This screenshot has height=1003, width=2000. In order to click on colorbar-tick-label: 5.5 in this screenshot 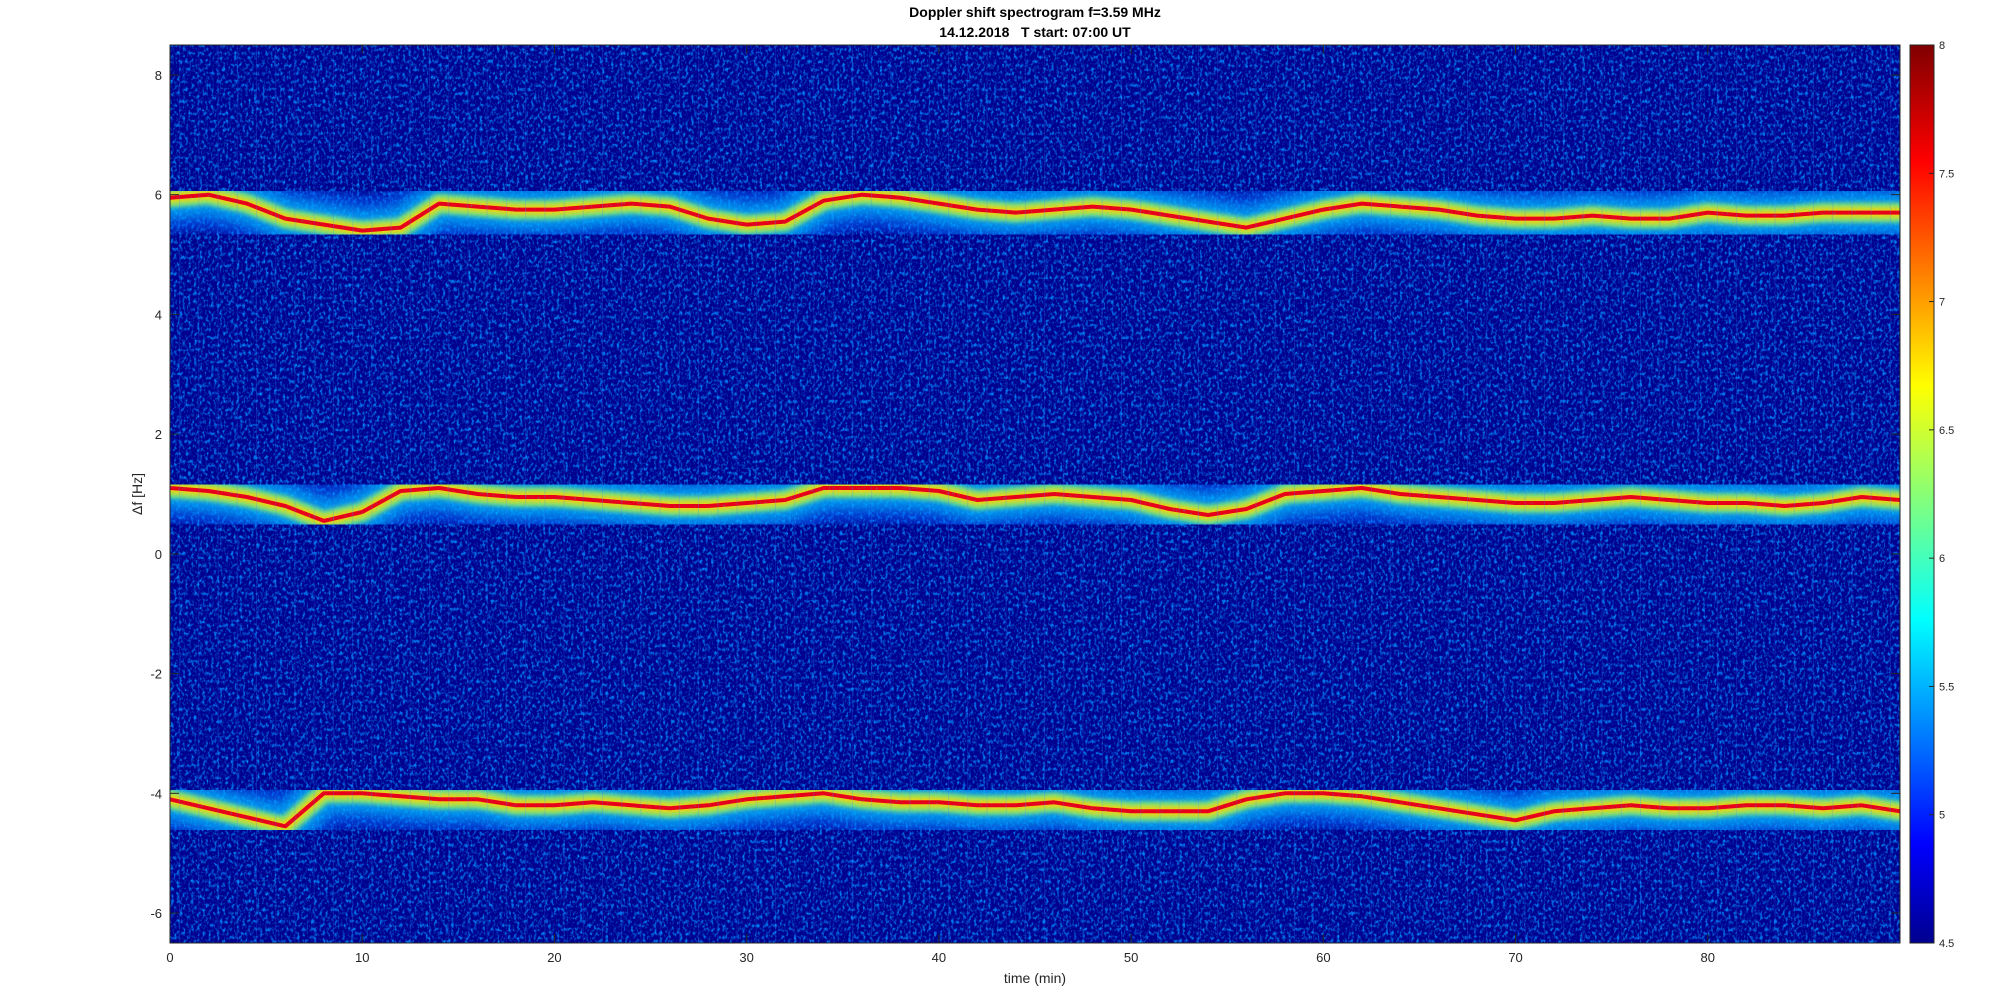, I will do `click(1946, 687)`.